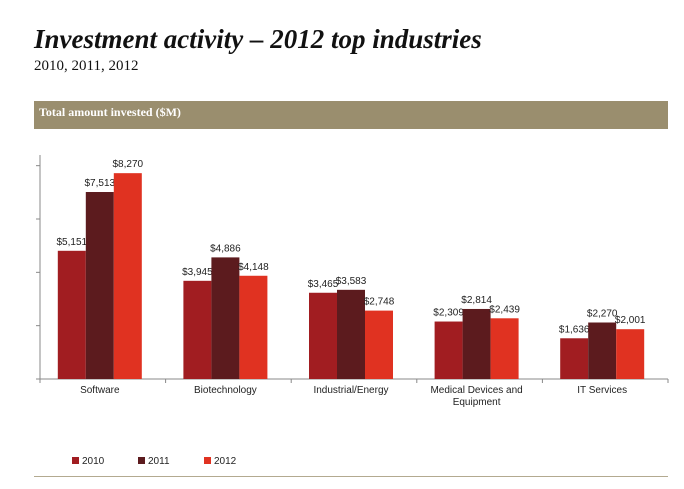 The width and height of the screenshot is (684, 489). I want to click on data-label: $4,148, so click(253, 267).